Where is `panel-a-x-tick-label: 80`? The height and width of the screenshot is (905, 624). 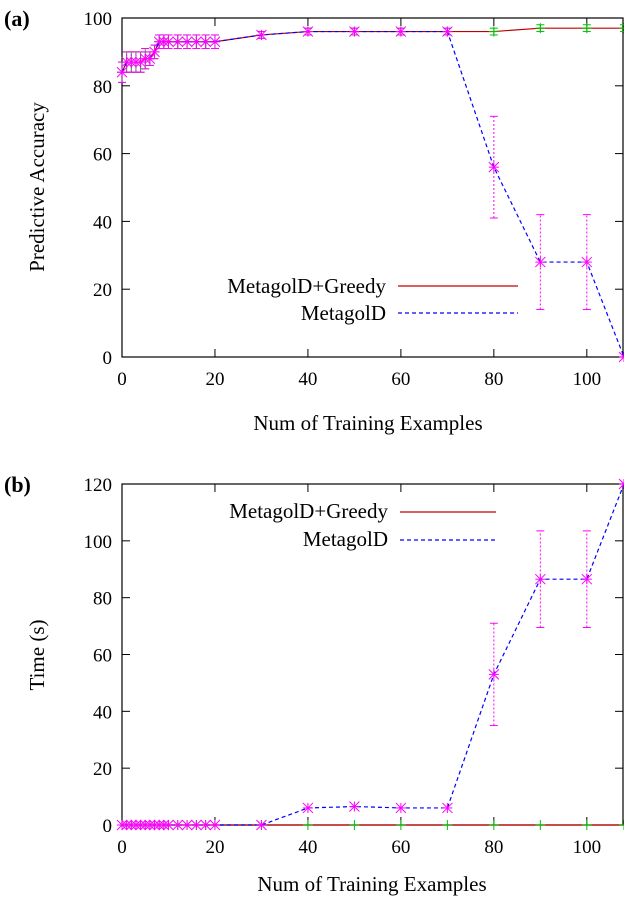
panel-a-x-tick-label: 80 is located at coordinates (493, 379).